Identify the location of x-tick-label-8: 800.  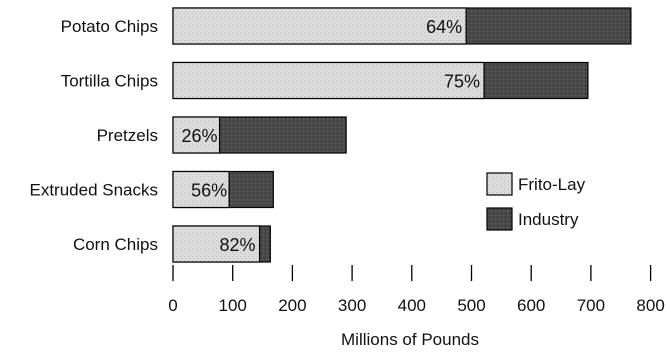
(650, 305).